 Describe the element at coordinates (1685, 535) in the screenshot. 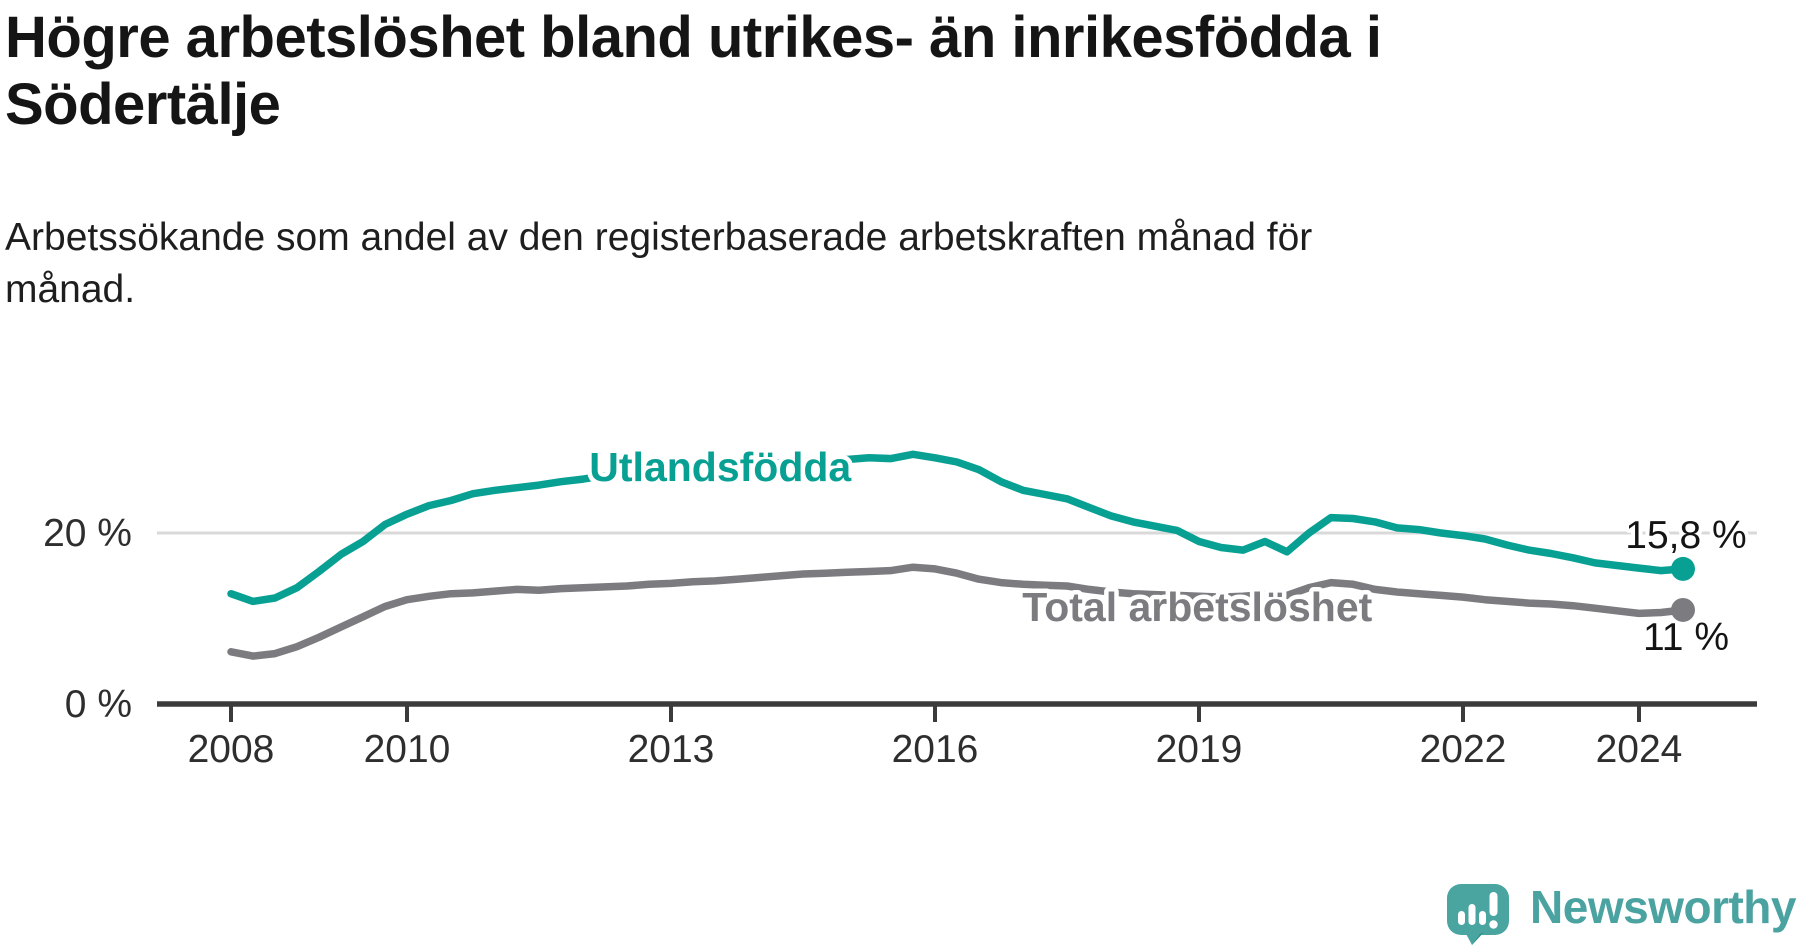

I see `end-value-label-utlandsfodda: 15,8 %` at that location.